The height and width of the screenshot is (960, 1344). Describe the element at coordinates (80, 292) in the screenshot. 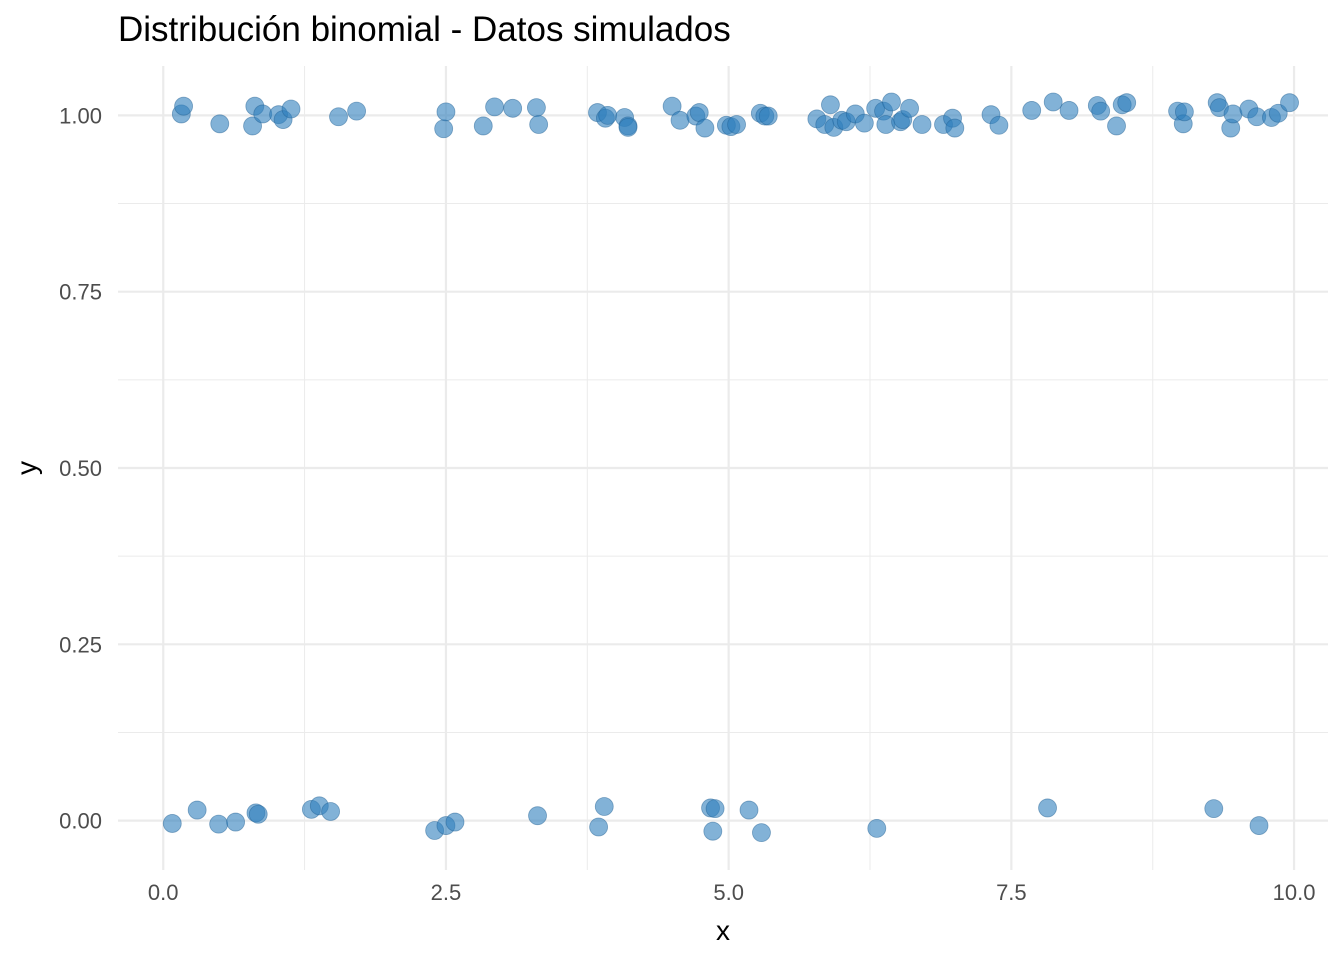

I see `y-tick-label: 0.75` at that location.